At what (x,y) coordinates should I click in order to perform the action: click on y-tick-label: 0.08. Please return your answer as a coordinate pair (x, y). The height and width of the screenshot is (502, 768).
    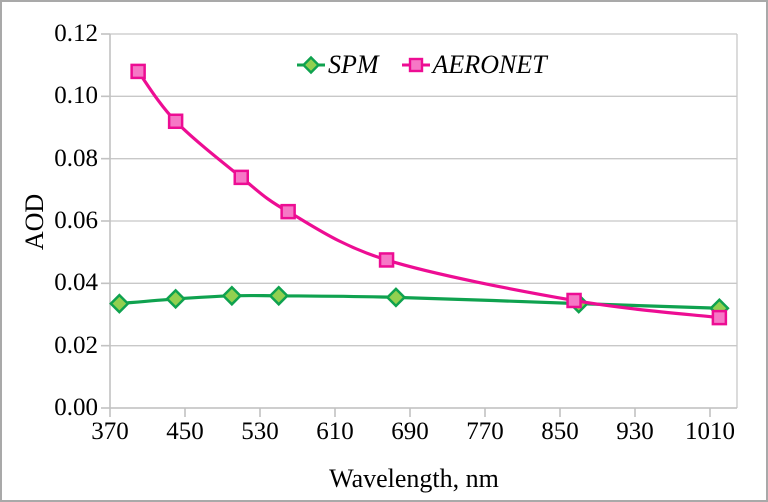
    Looking at the image, I should click on (76, 158).